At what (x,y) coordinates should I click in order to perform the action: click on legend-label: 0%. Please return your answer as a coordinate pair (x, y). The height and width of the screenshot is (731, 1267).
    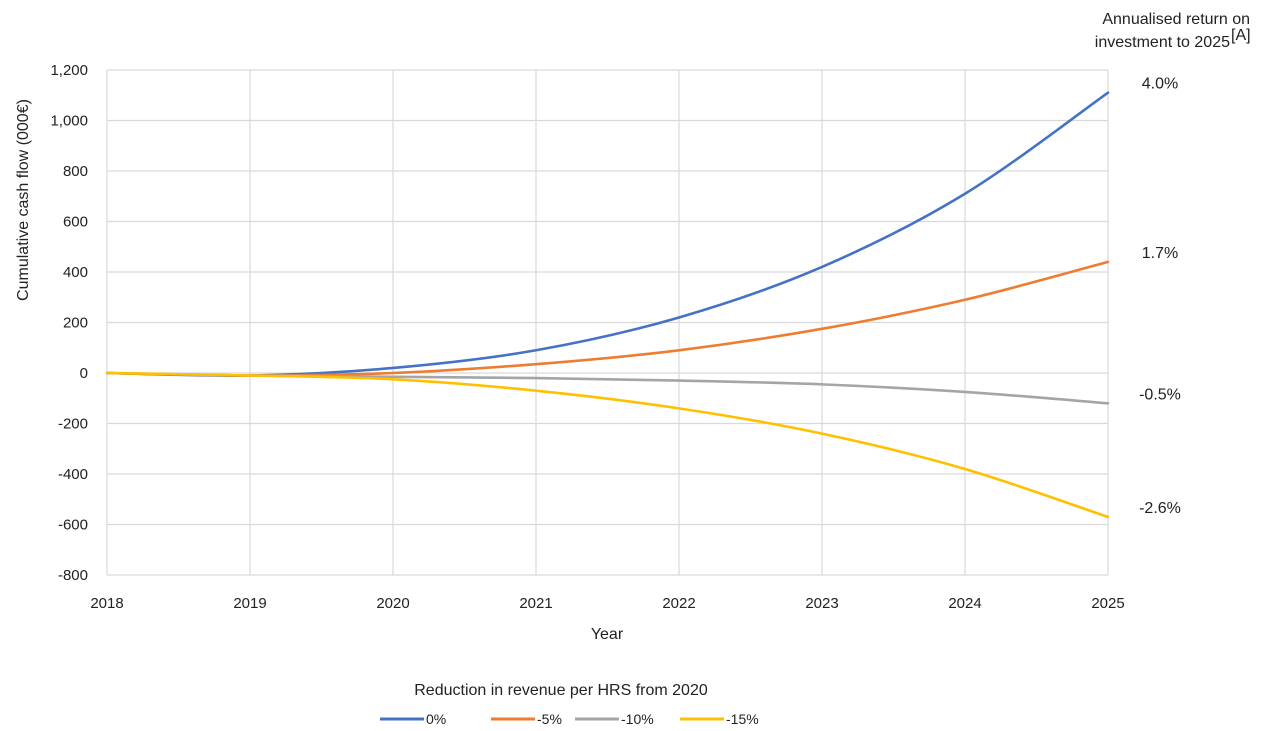
    Looking at the image, I should click on (436, 719).